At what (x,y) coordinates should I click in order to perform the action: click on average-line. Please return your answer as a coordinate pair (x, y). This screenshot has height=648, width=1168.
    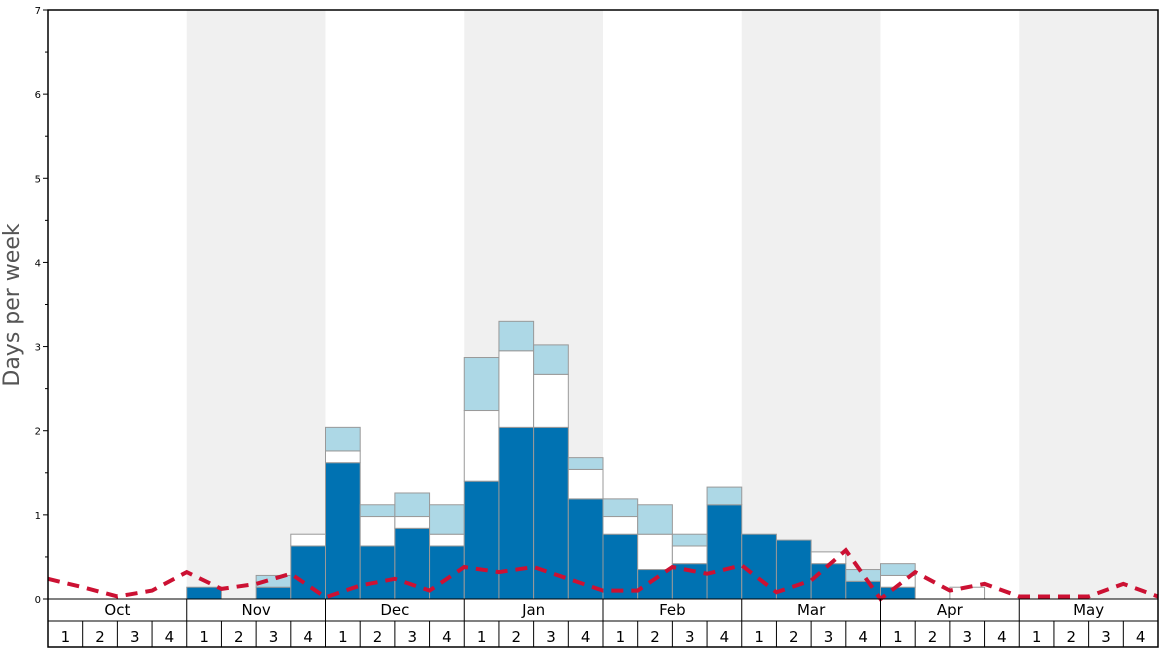
    Looking at the image, I should click on (603, 574).